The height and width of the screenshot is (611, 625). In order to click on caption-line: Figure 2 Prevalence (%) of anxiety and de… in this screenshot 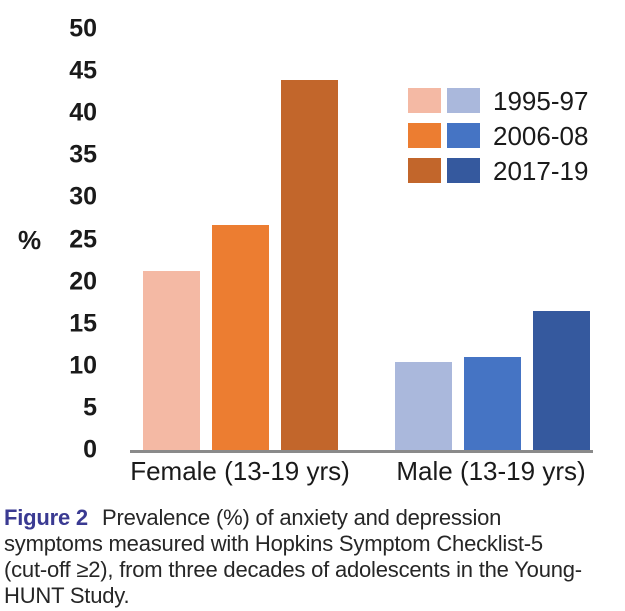, I will do `click(313, 518)`.